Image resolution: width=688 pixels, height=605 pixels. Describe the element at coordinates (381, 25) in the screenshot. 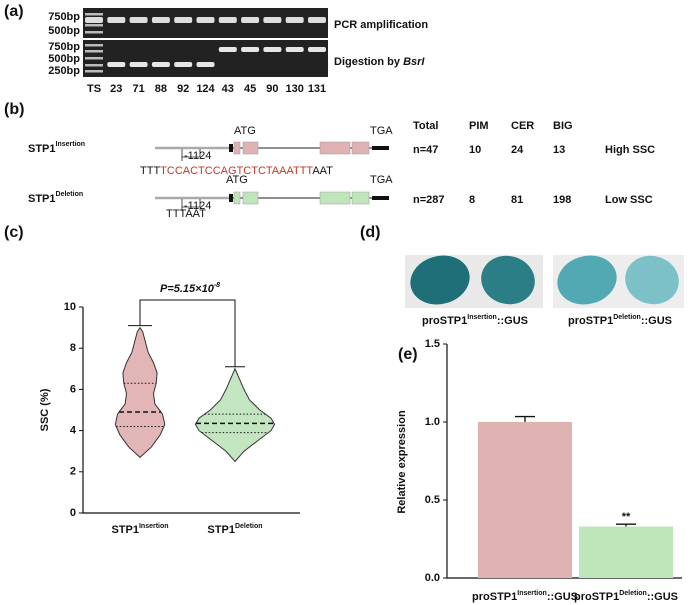

I see `gel-label: PCR amplification` at that location.